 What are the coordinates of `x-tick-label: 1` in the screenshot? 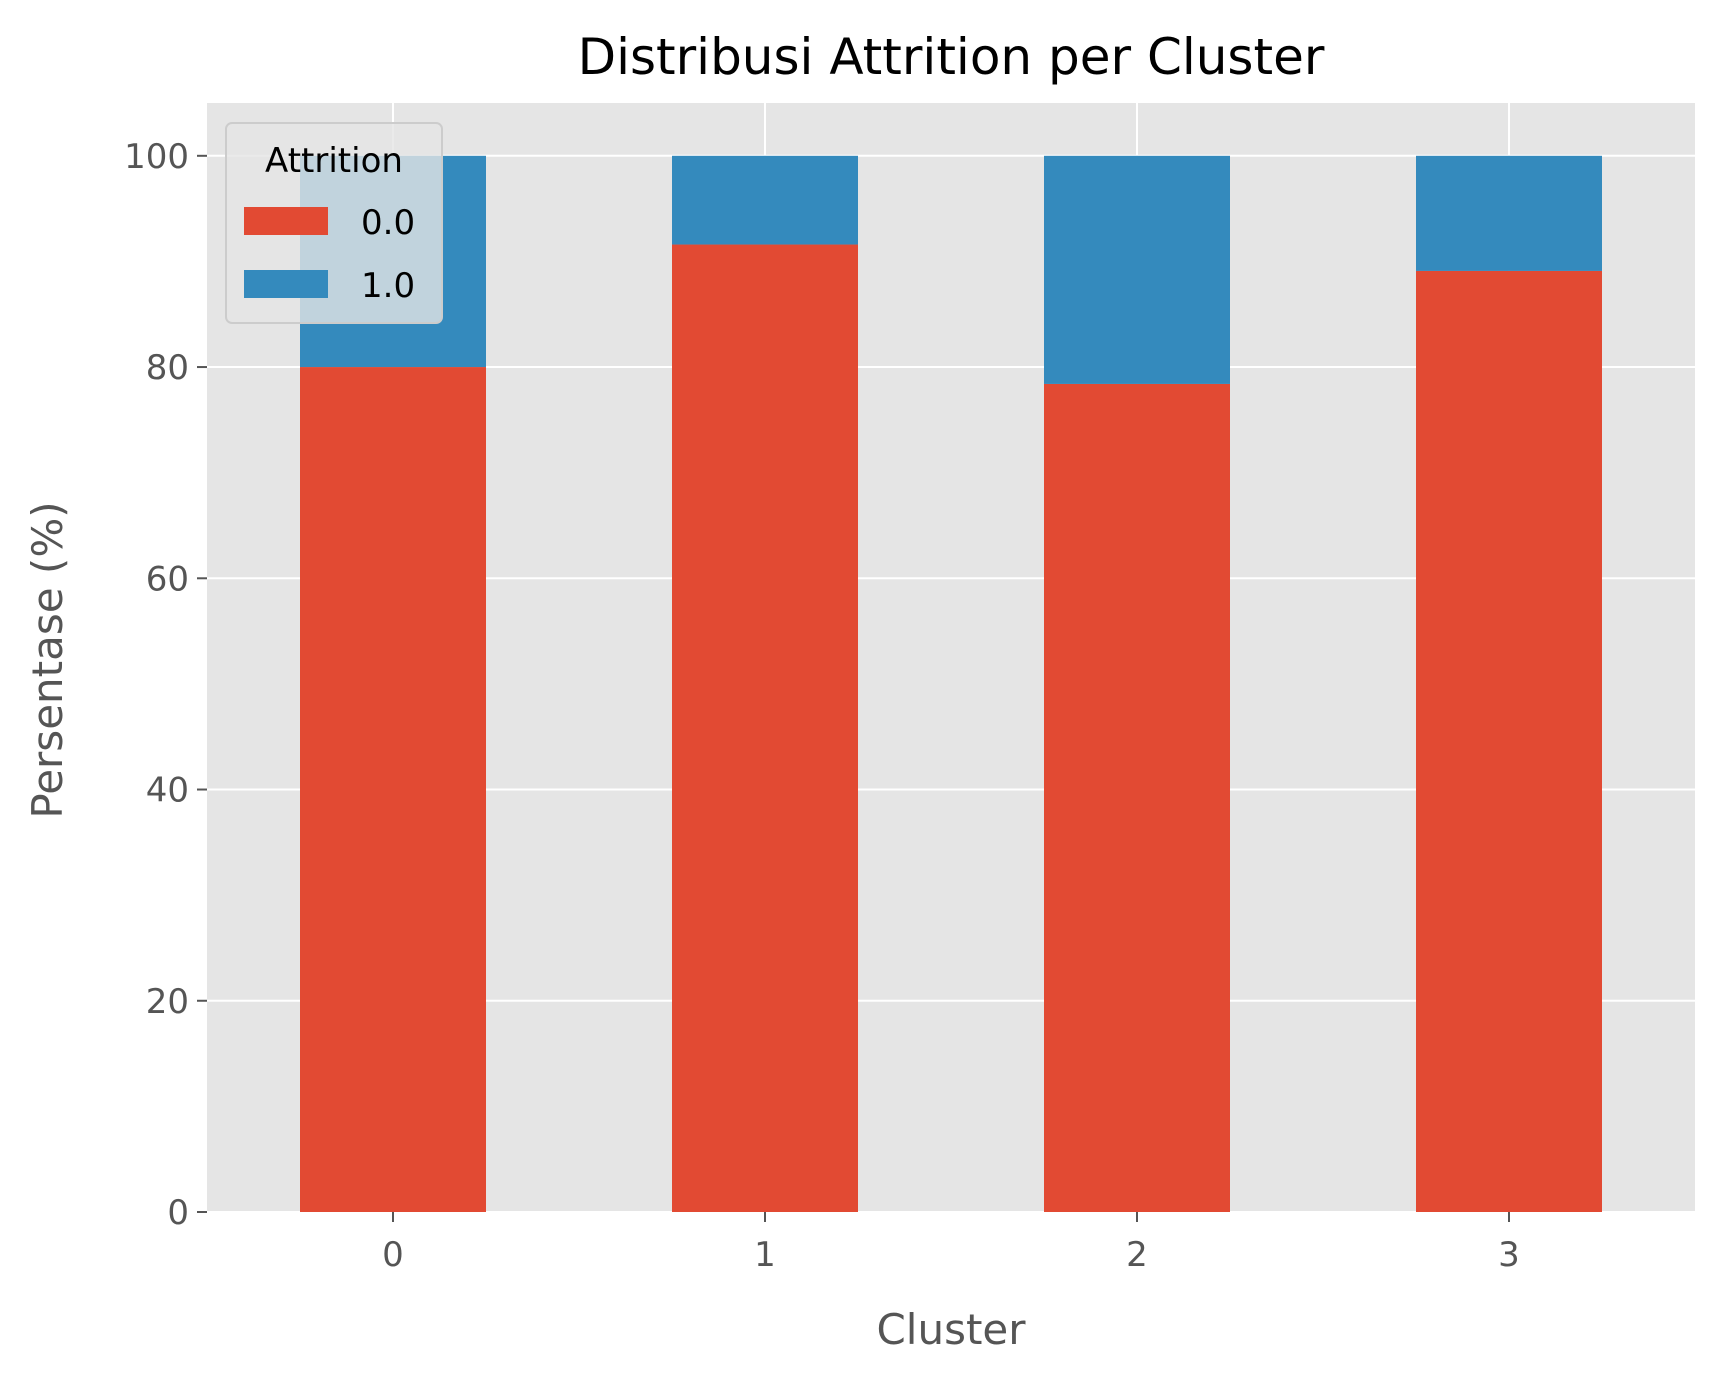 It's located at (765, 1255).